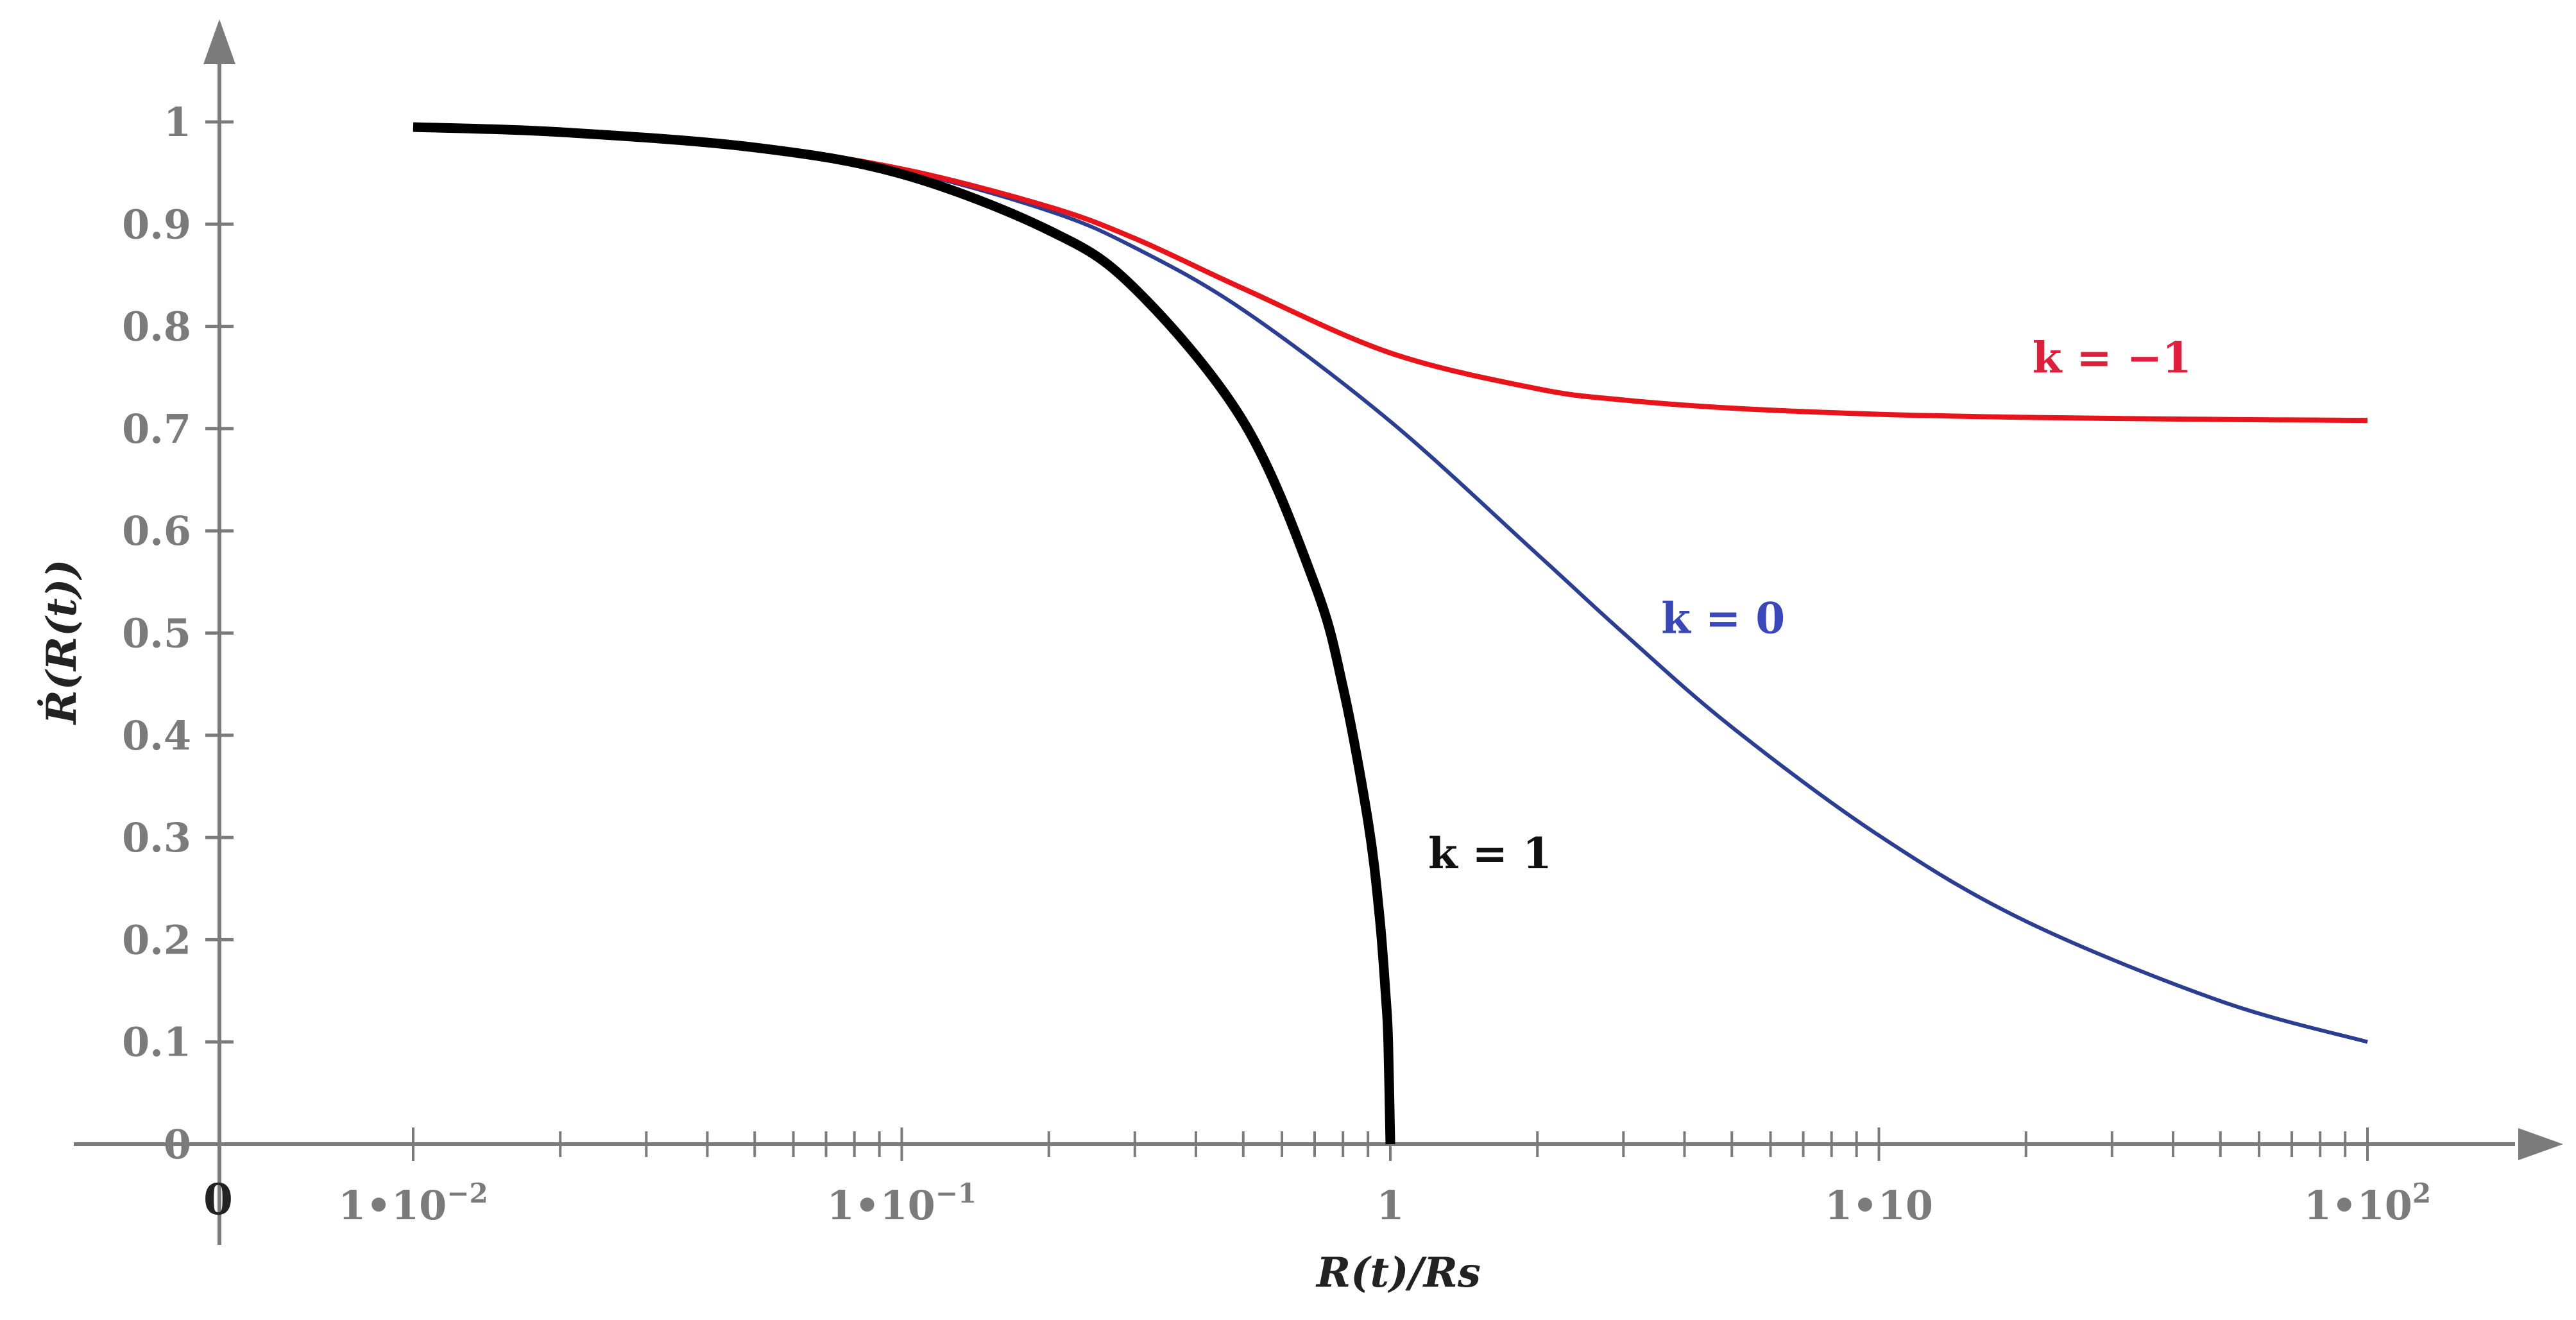 This screenshot has height=1320, width=2576. I want to click on y-ticks: 0 0.1 0.2 0.3 0.4 0.5 0.6 0.7 0.8 0.9 1, so click(178, 633).